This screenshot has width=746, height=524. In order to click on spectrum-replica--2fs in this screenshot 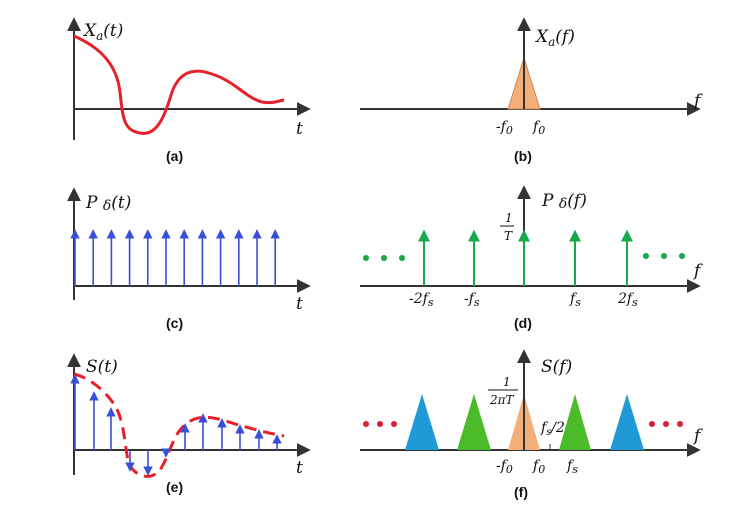, I will do `click(422, 422)`.